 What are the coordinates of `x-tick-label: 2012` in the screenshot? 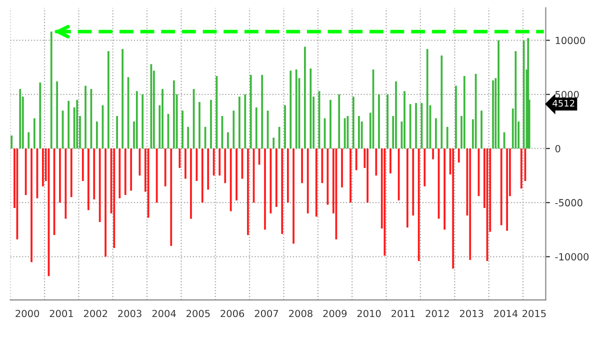 It's located at (437, 314).